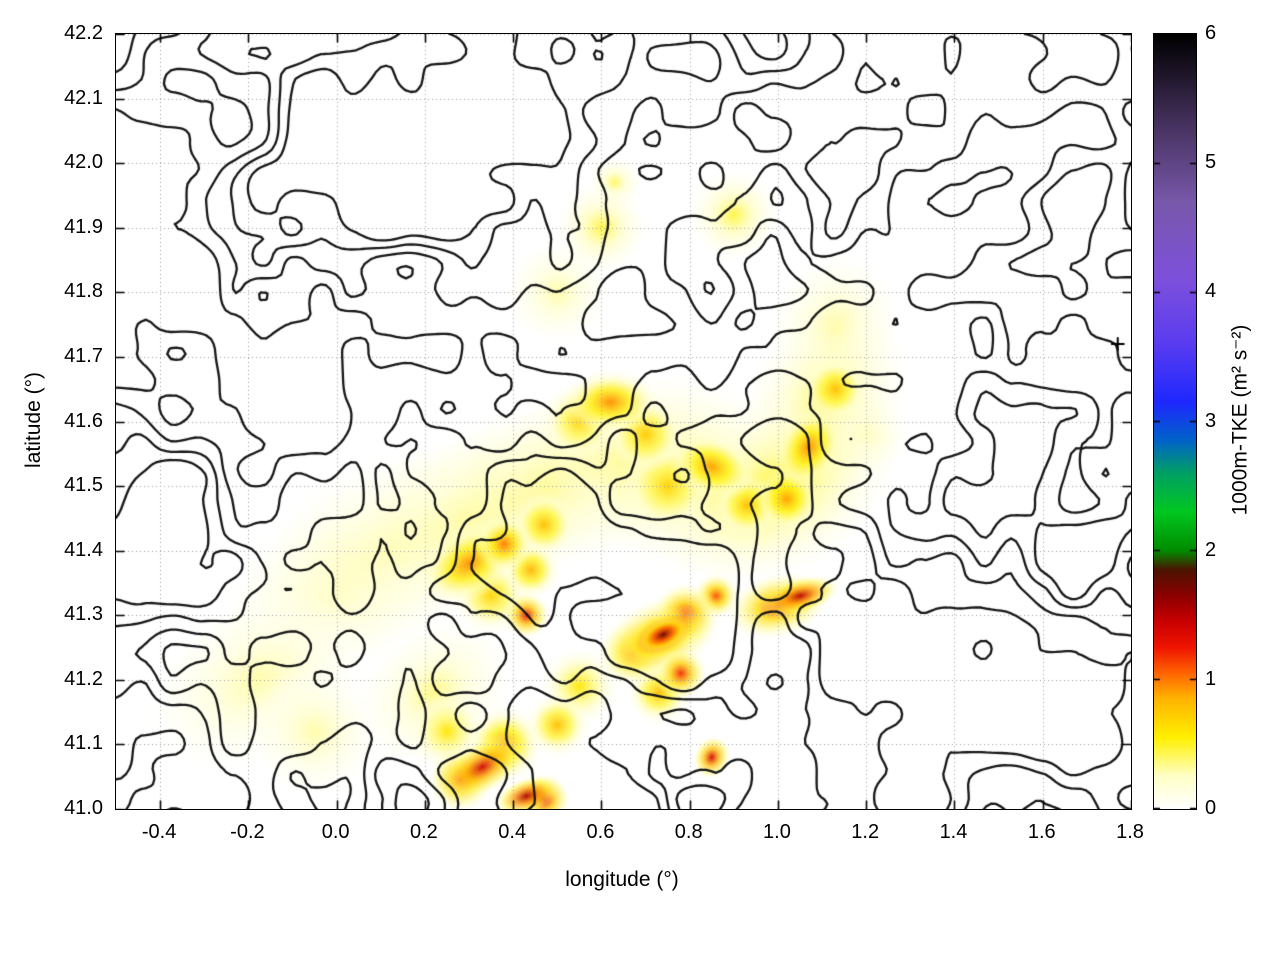 This screenshot has height=960, width=1280. Describe the element at coordinates (83, 355) in the screenshot. I see `y-tick-label: 41.7` at that location.